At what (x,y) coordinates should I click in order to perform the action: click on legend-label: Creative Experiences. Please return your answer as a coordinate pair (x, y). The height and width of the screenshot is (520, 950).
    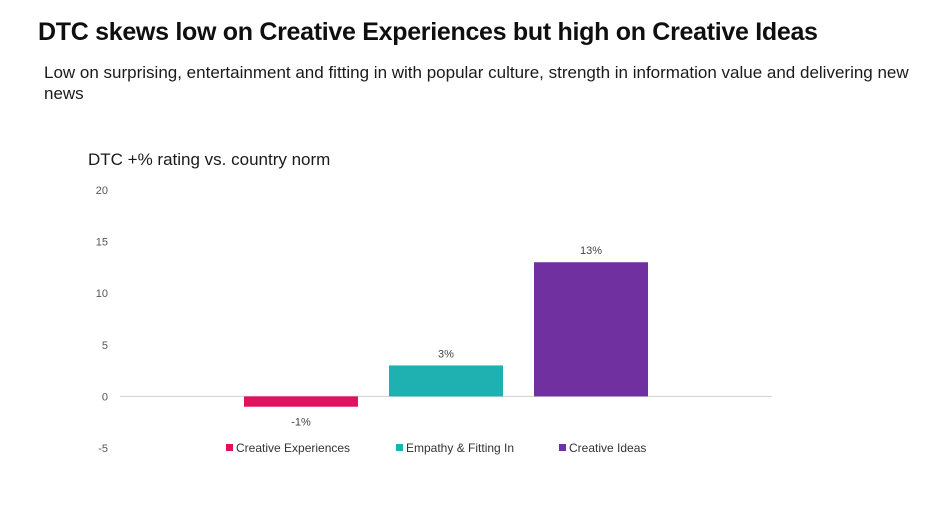
    Looking at the image, I should click on (293, 448).